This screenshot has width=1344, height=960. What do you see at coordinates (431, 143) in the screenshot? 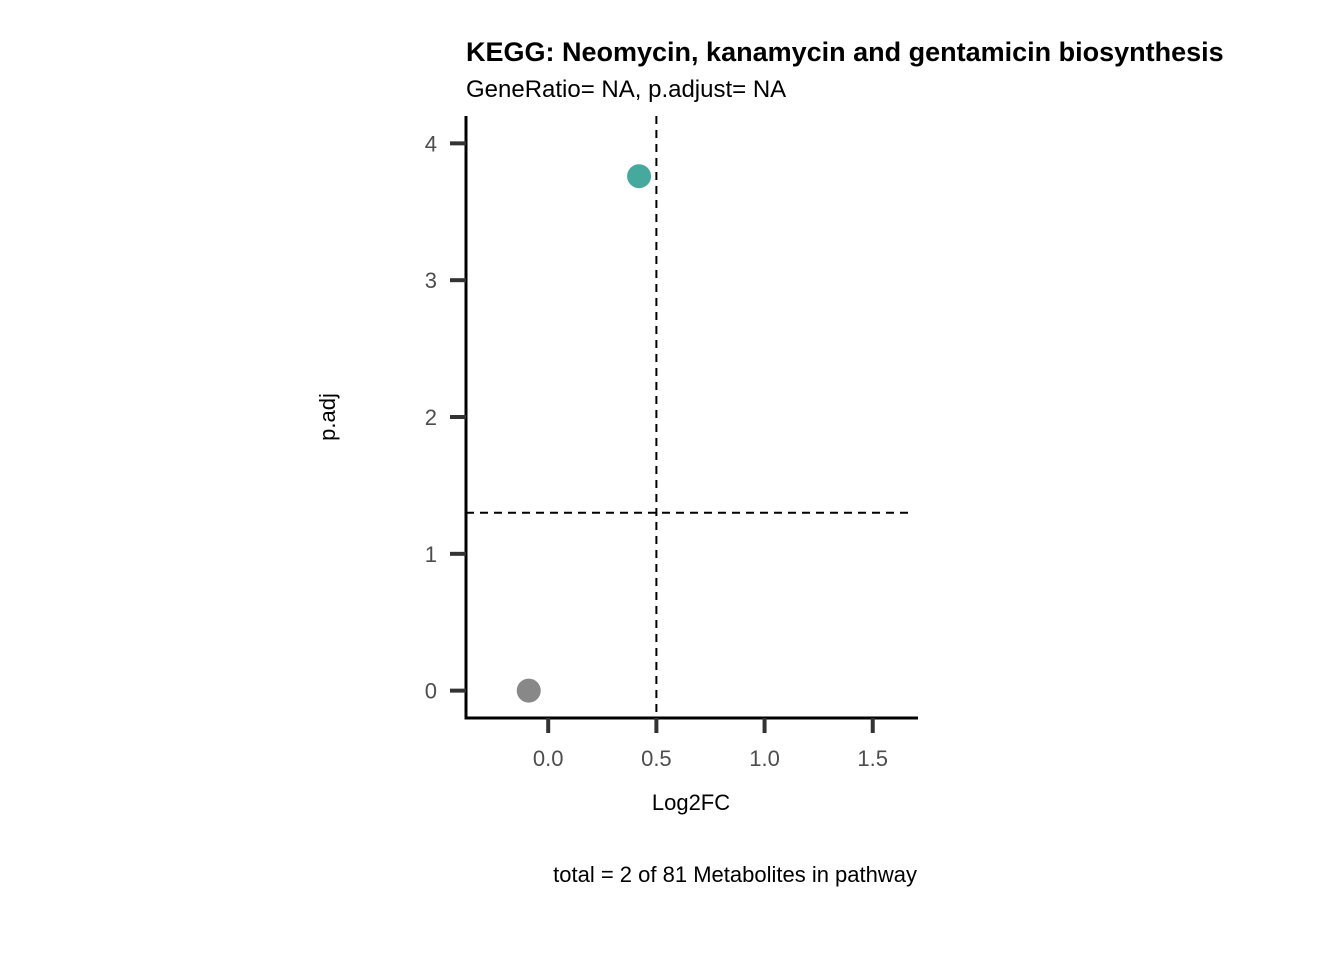
I see `y-tick-label: 4` at bounding box center [431, 143].